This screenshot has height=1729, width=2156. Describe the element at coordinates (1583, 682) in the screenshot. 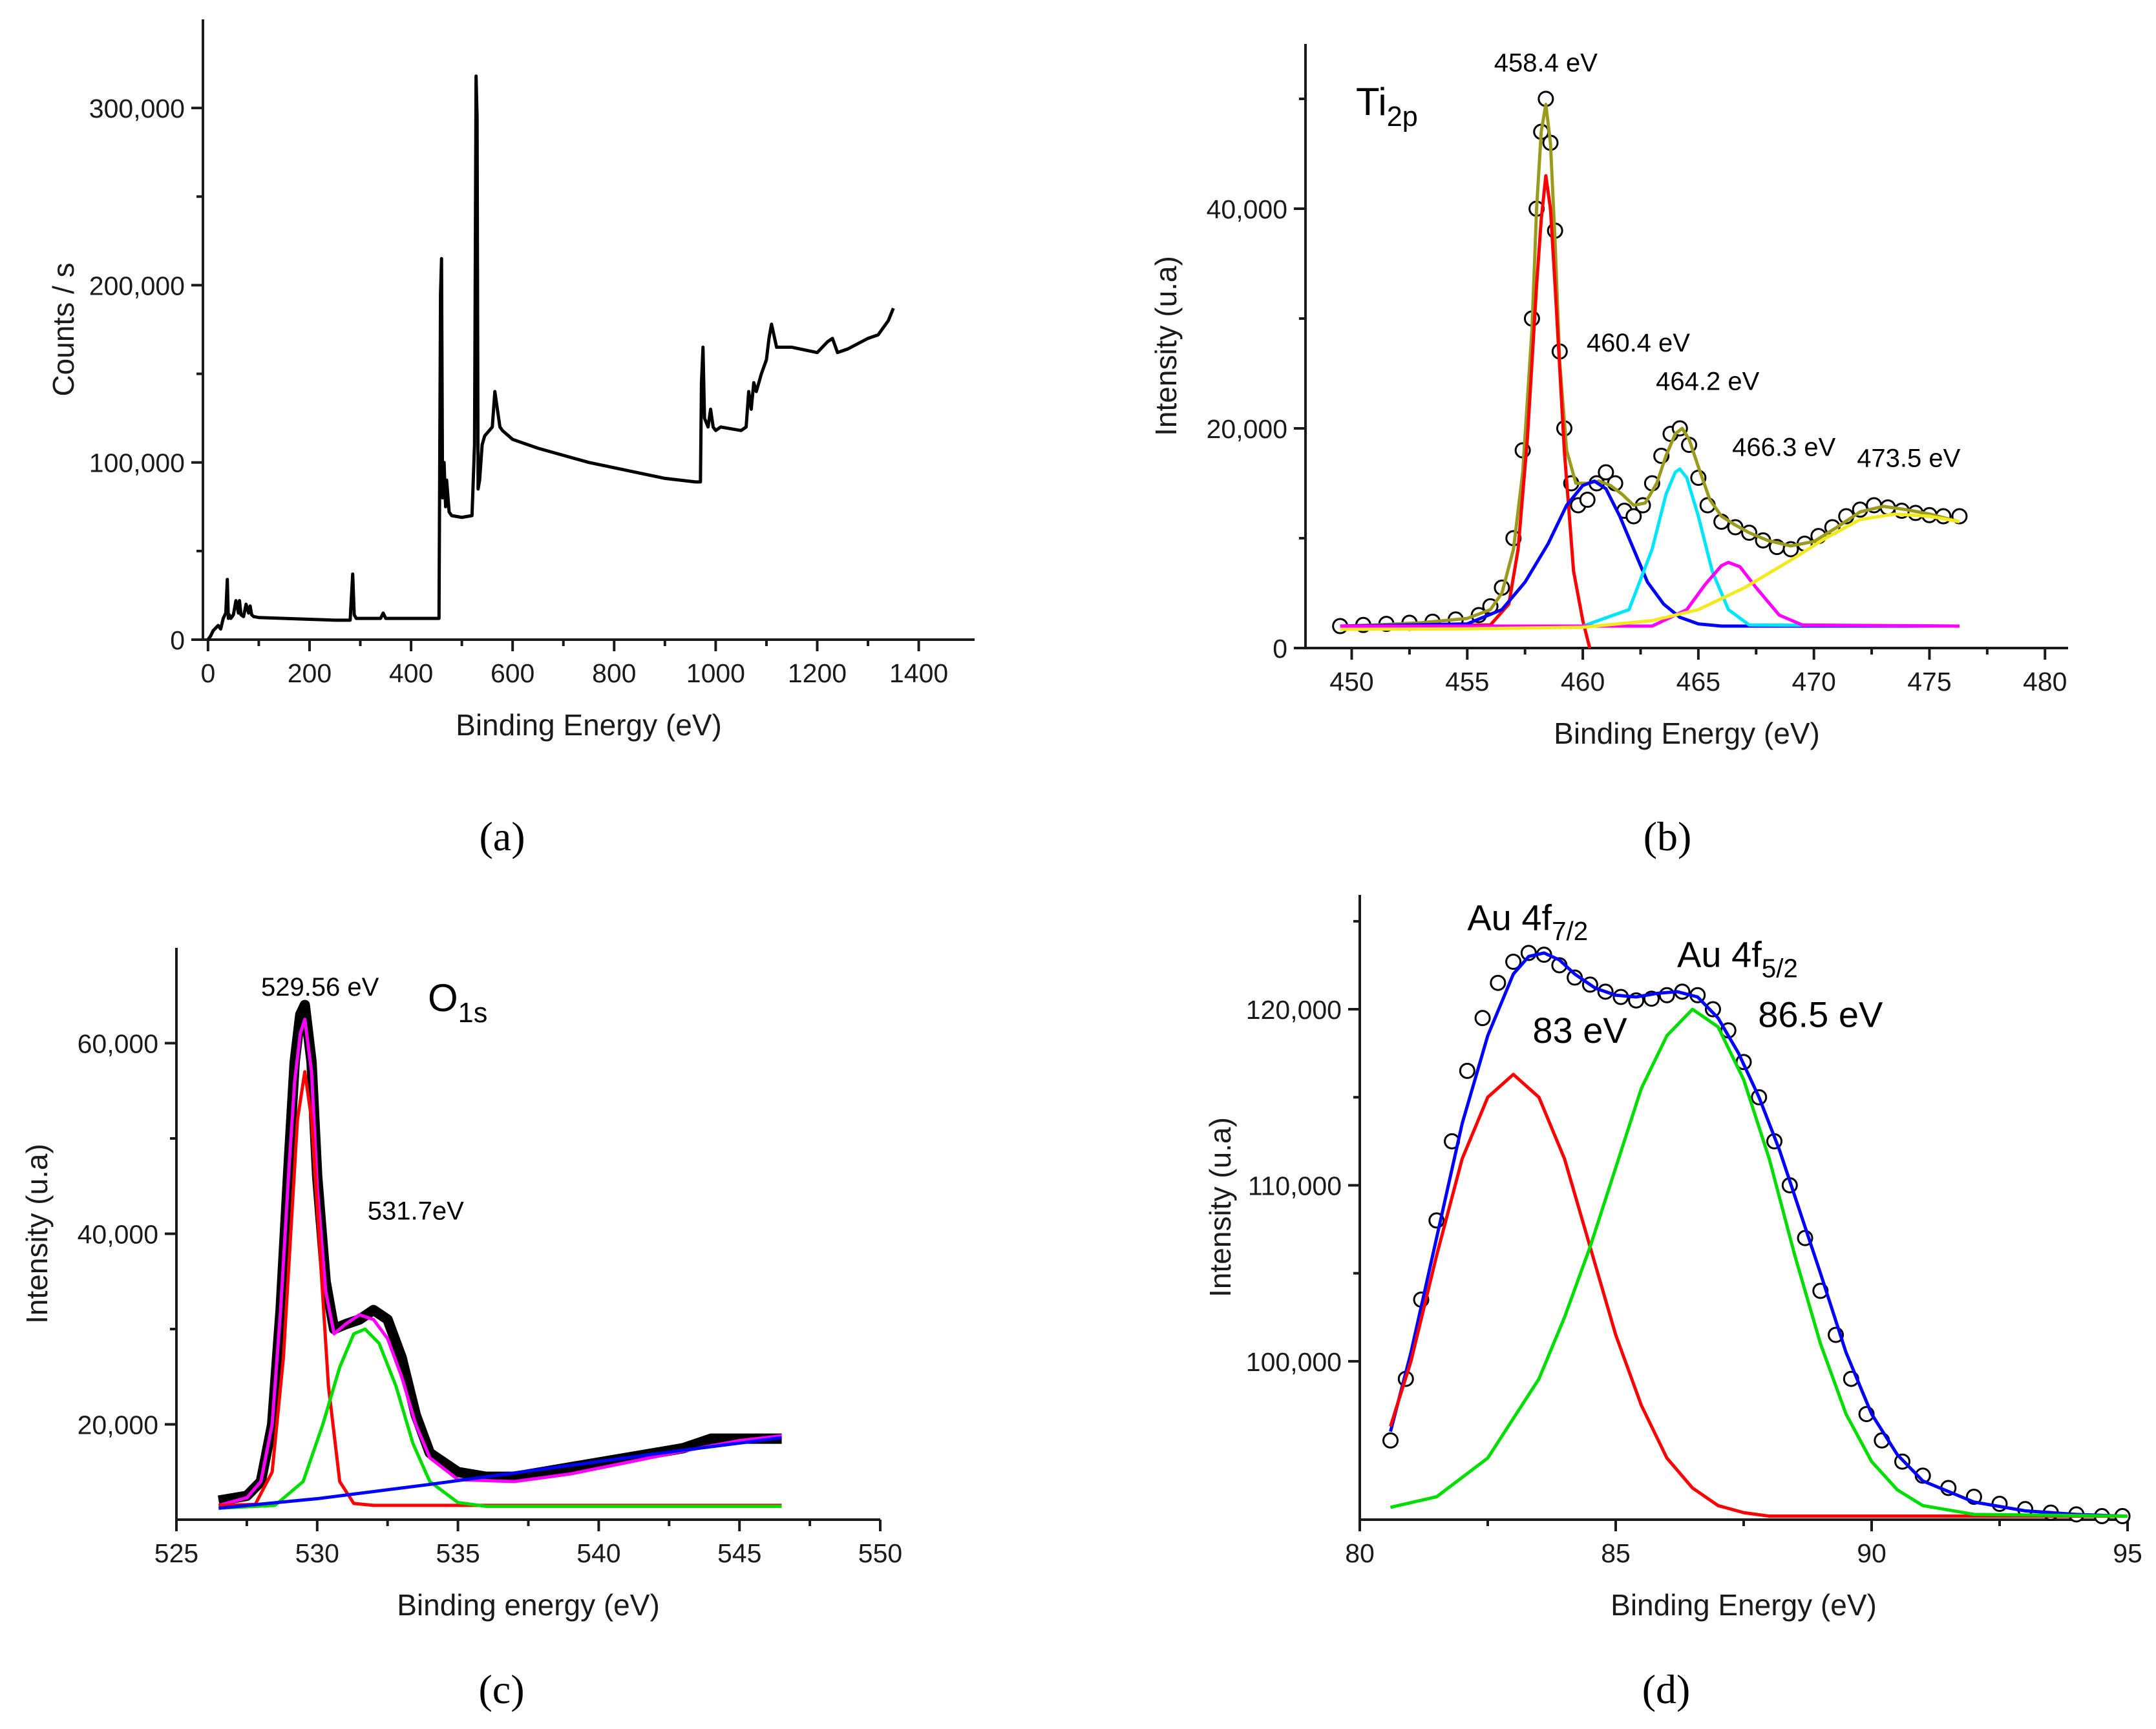

I see `x-tick-label: 460` at that location.